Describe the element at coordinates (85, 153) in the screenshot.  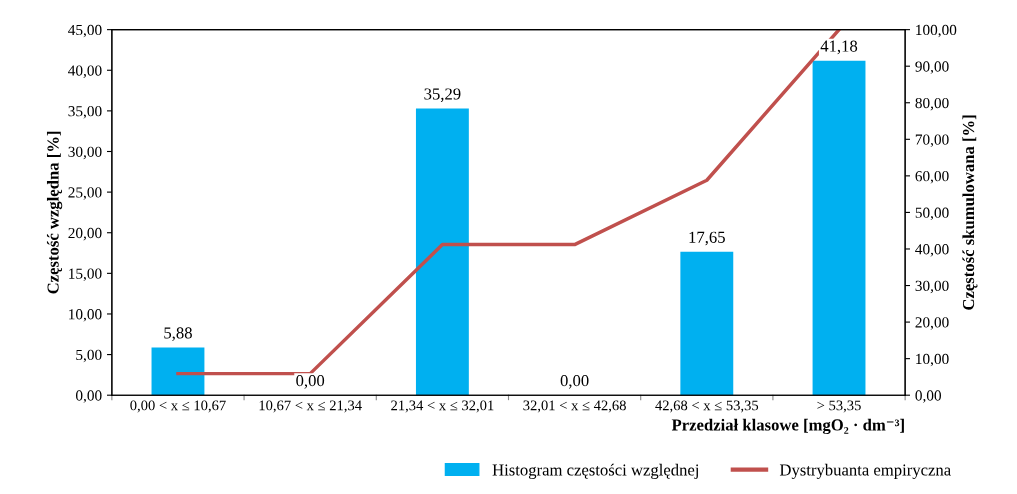
I see `y-tick-label: 30,00` at that location.